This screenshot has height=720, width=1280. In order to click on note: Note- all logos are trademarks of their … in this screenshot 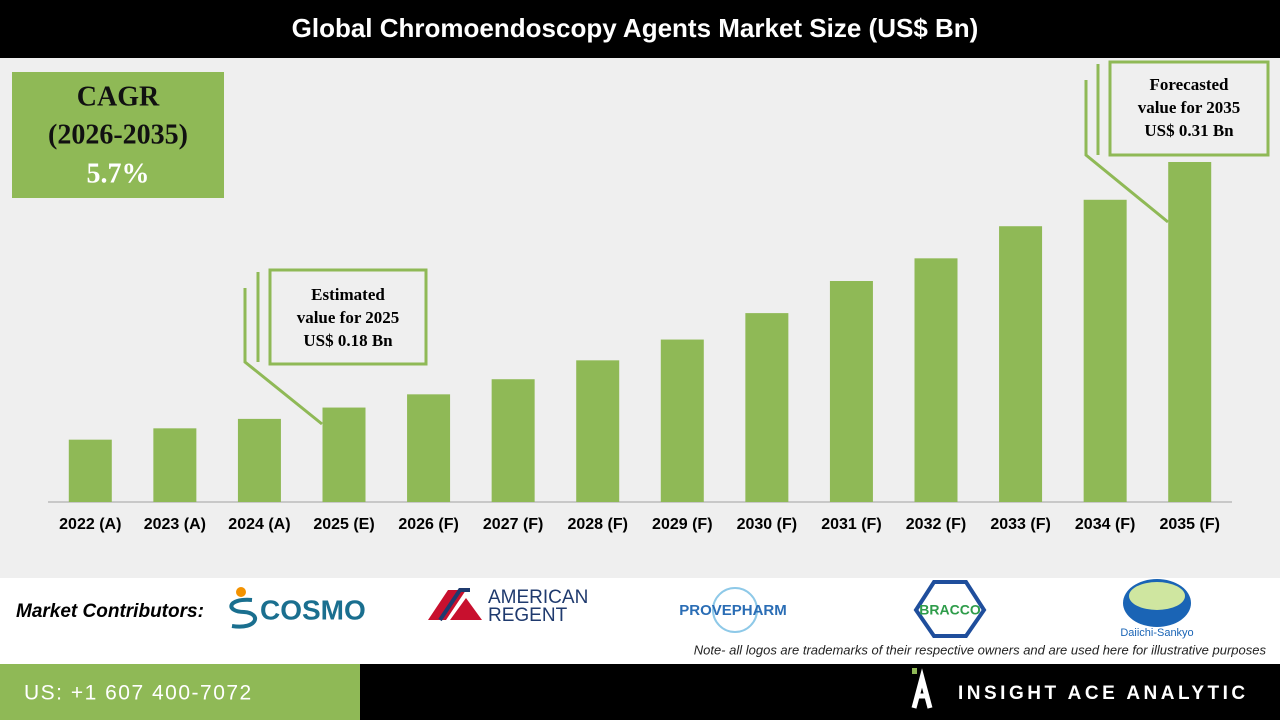, I will do `click(980, 649)`.